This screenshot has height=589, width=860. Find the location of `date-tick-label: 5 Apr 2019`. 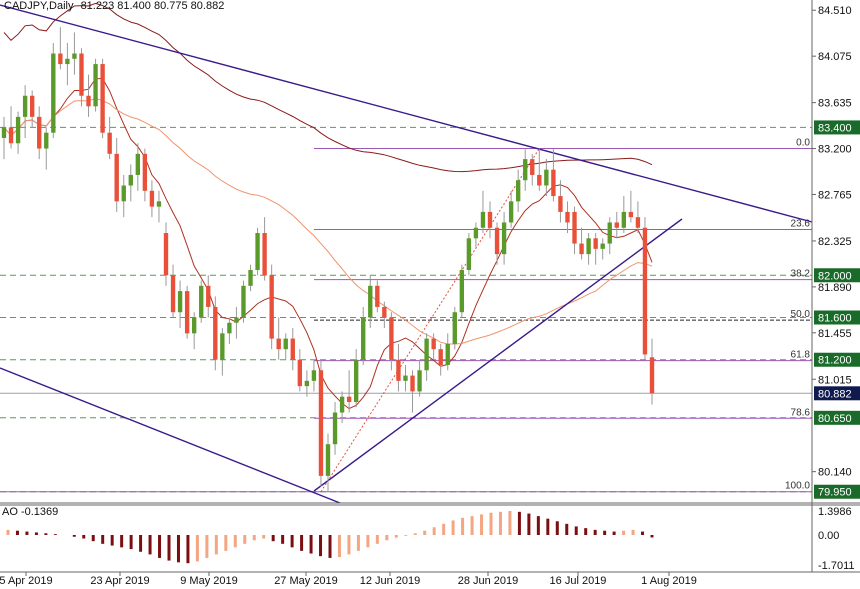

date-tick-label: 5 Apr 2019 is located at coordinates (26, 581).